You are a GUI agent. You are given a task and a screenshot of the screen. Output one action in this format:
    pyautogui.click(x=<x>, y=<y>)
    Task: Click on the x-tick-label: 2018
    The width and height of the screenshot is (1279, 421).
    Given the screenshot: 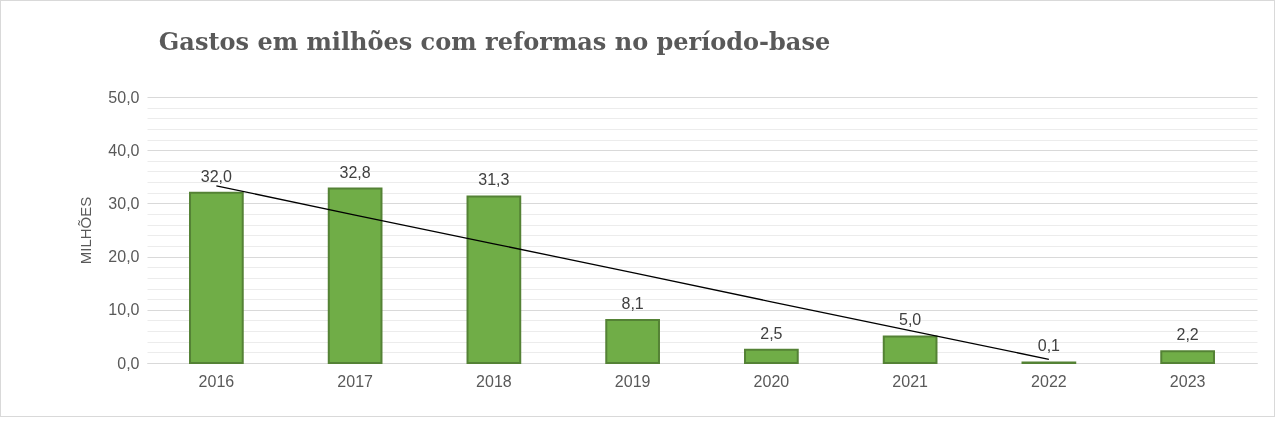 What is the action you would take?
    pyautogui.click(x=494, y=381)
    